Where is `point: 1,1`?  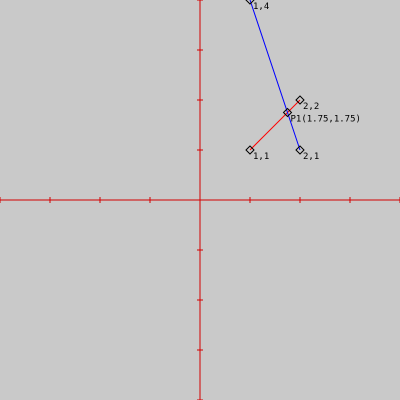
point: 1,1 is located at coordinates (257, 153).